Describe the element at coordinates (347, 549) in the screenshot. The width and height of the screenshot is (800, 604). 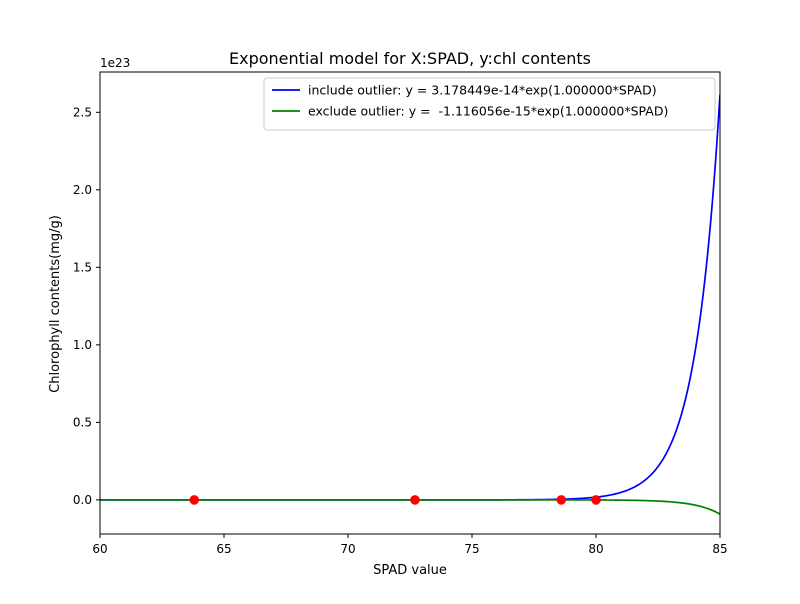
I see `x-tick-label: 70` at that location.